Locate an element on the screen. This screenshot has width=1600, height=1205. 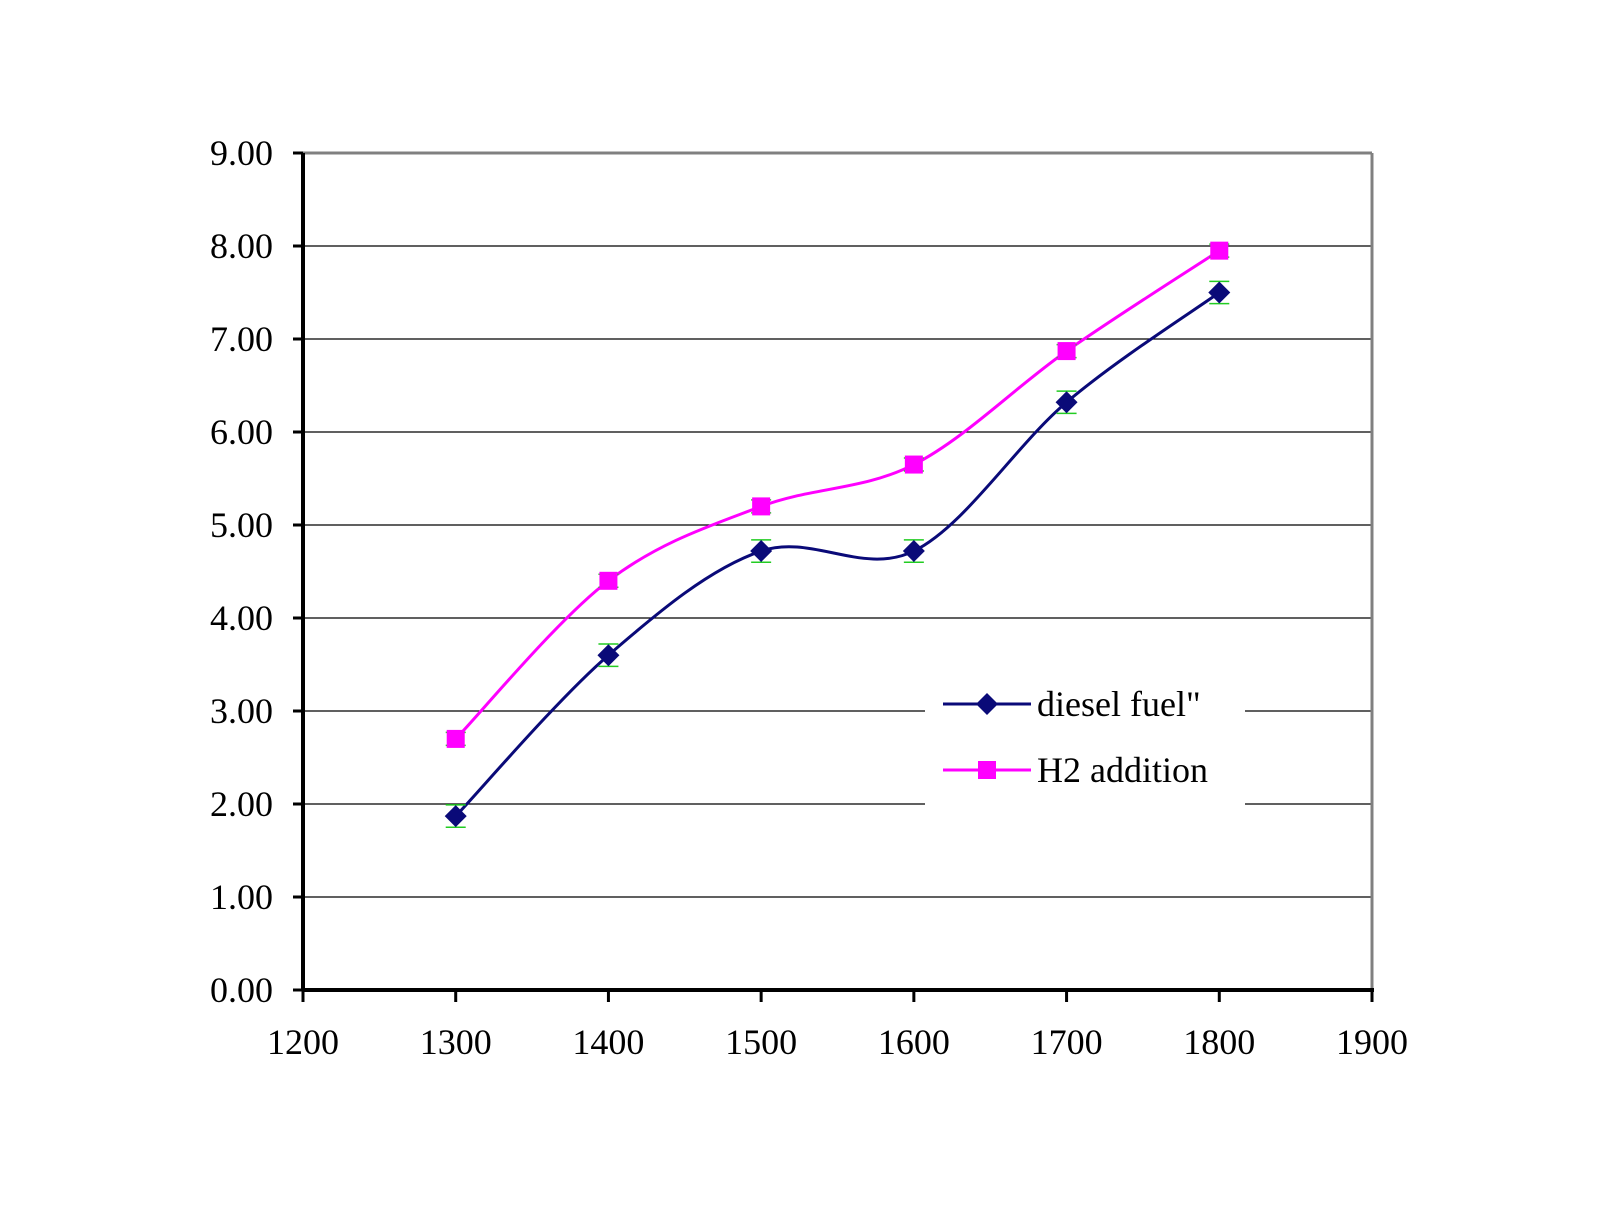
legend: diesel fuel" H2 addition is located at coordinates (1085, 741).